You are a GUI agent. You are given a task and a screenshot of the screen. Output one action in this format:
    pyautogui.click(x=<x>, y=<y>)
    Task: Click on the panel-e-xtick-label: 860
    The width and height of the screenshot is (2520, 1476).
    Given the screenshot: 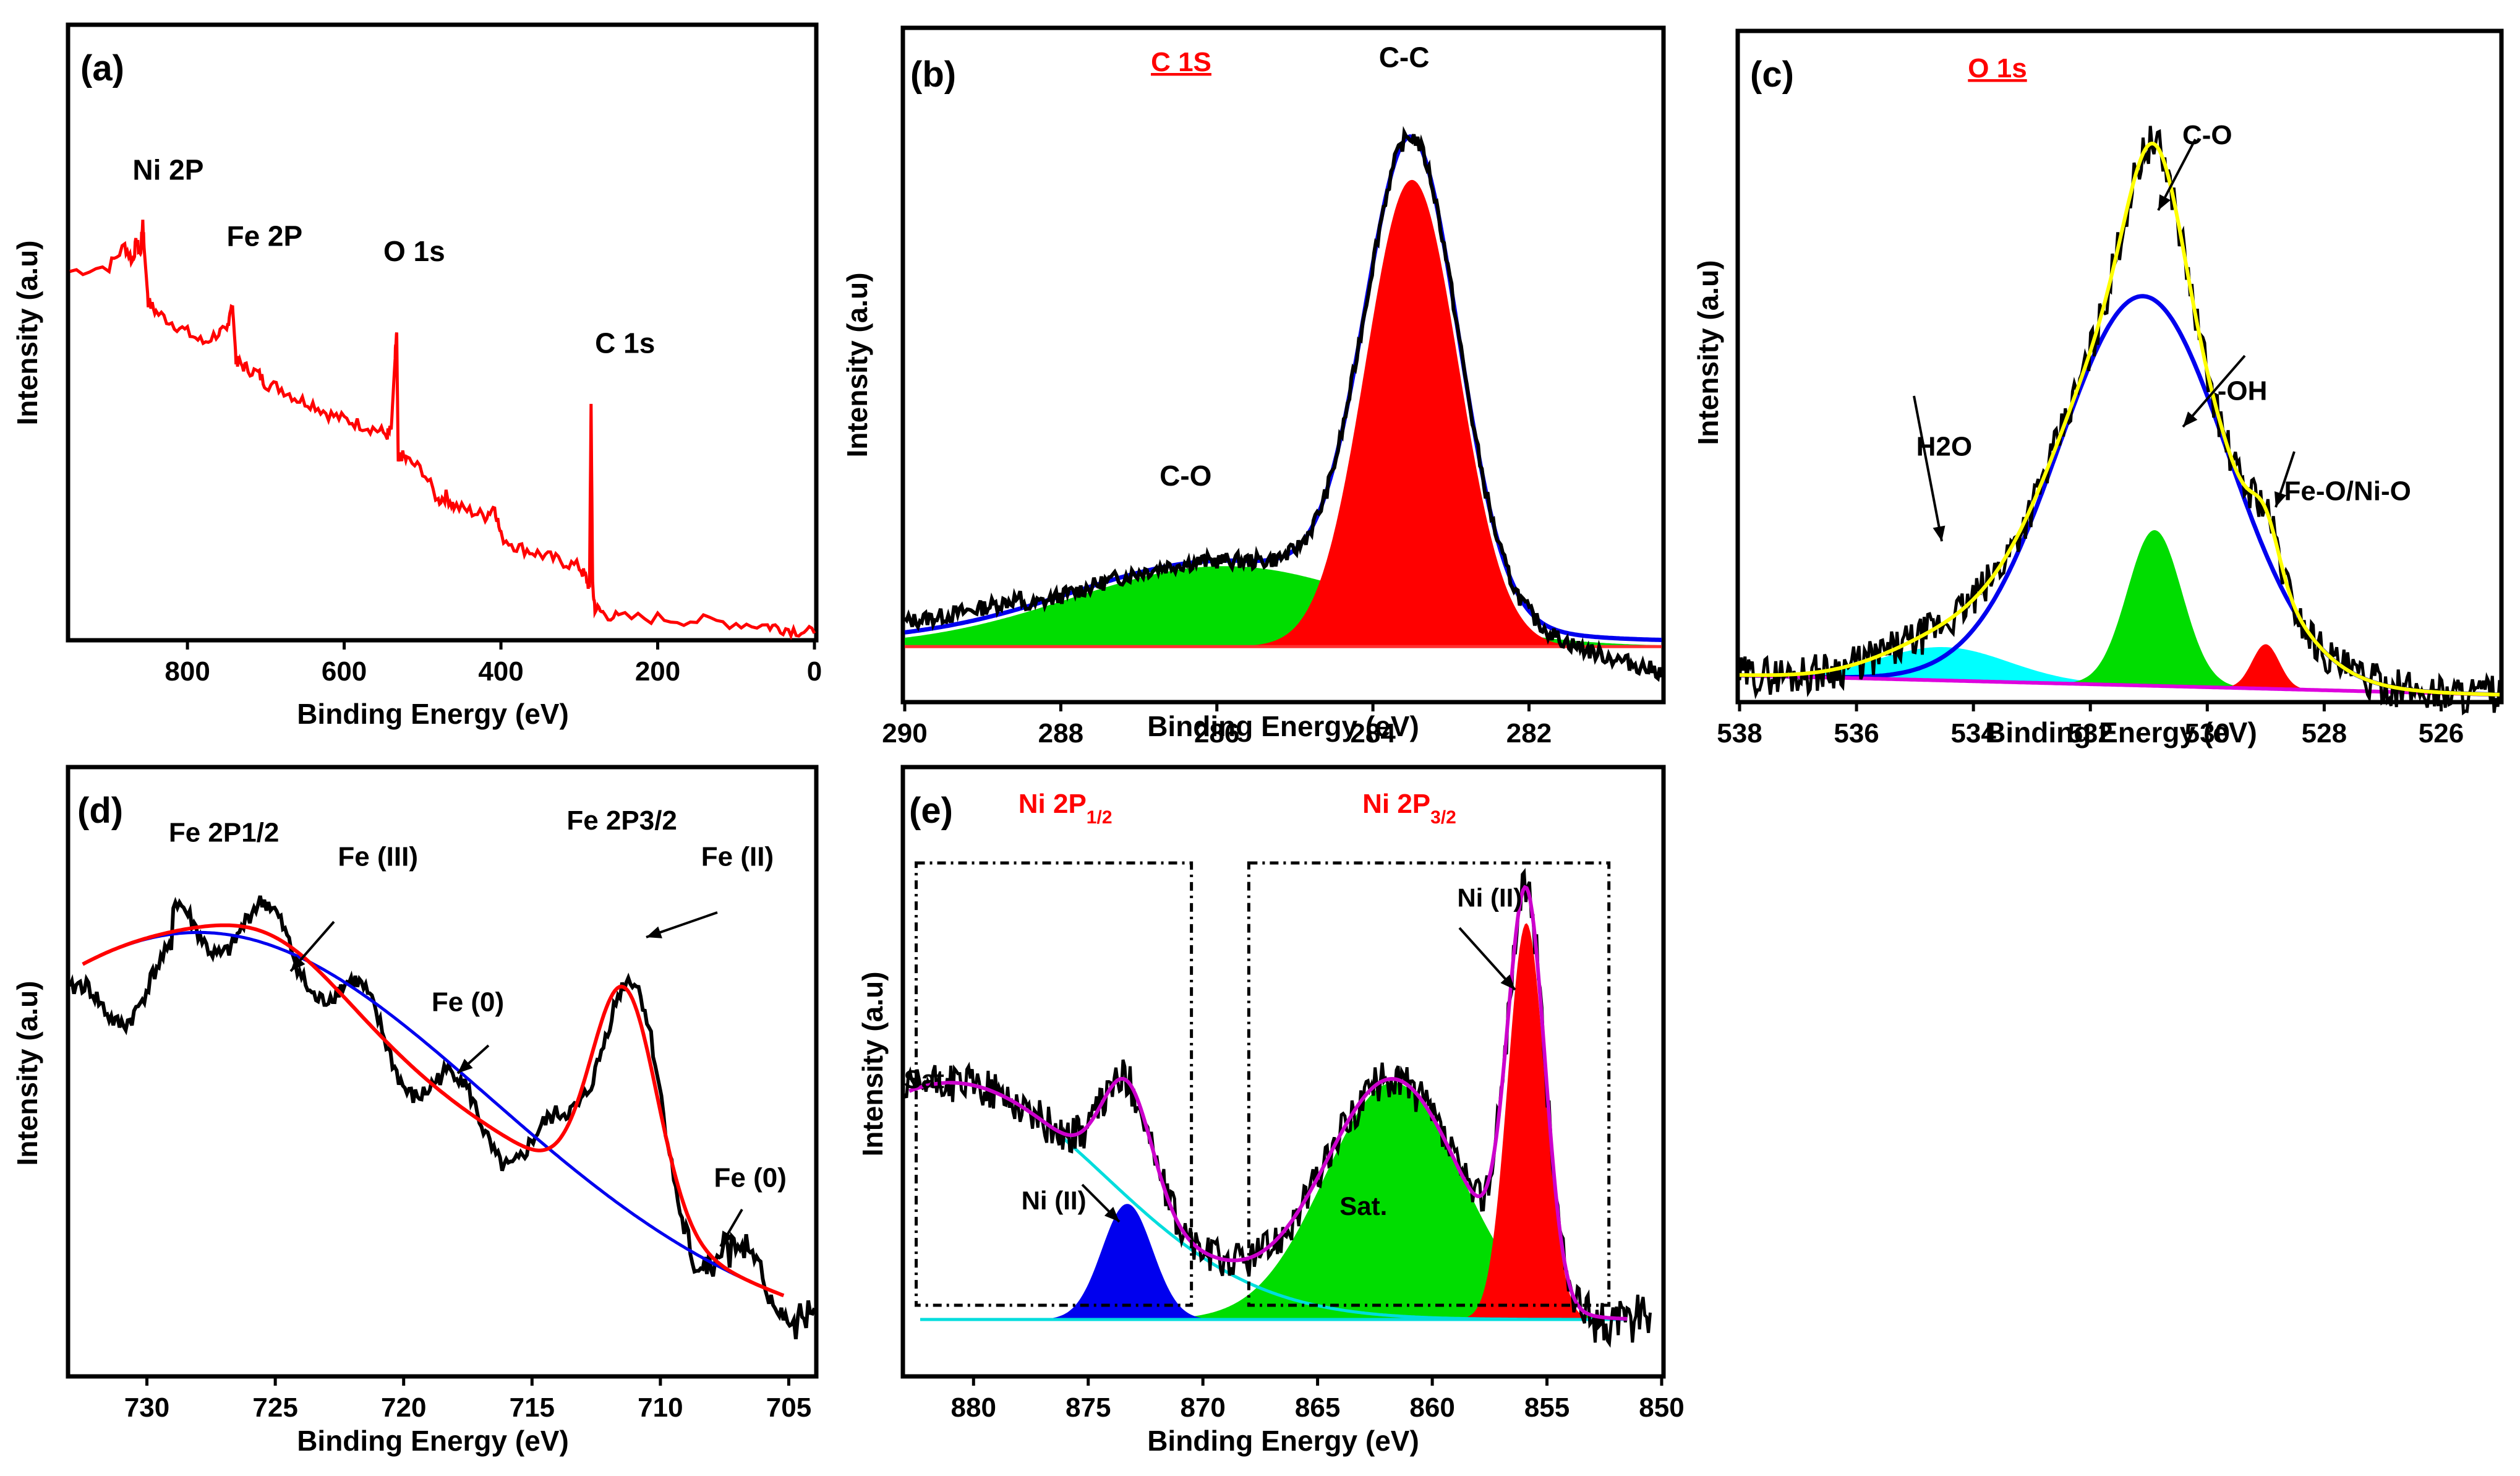 What is the action you would take?
    pyautogui.click(x=1432, y=1407)
    